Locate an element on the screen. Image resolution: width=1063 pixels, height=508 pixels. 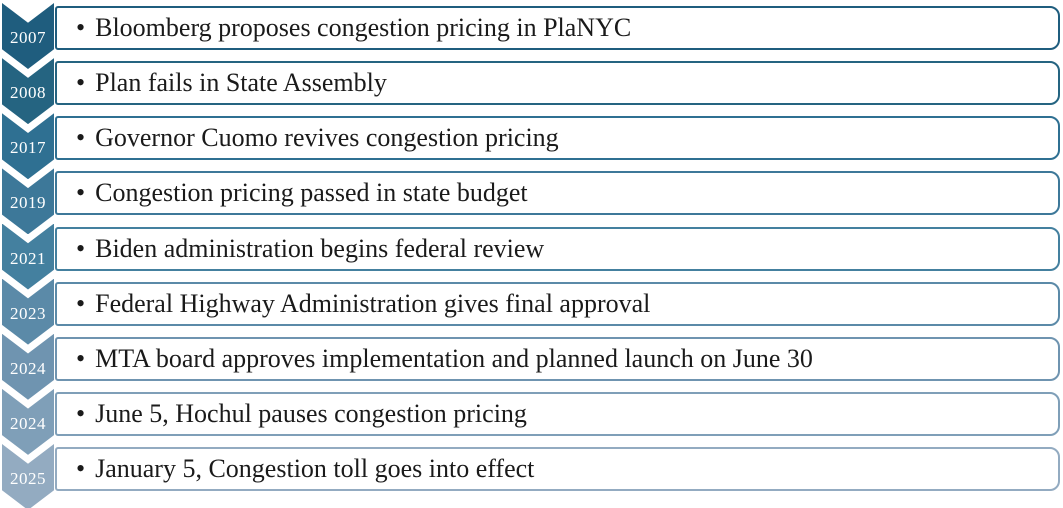
event-text: Plan fails in State Assembly is located at coordinates (241, 83).